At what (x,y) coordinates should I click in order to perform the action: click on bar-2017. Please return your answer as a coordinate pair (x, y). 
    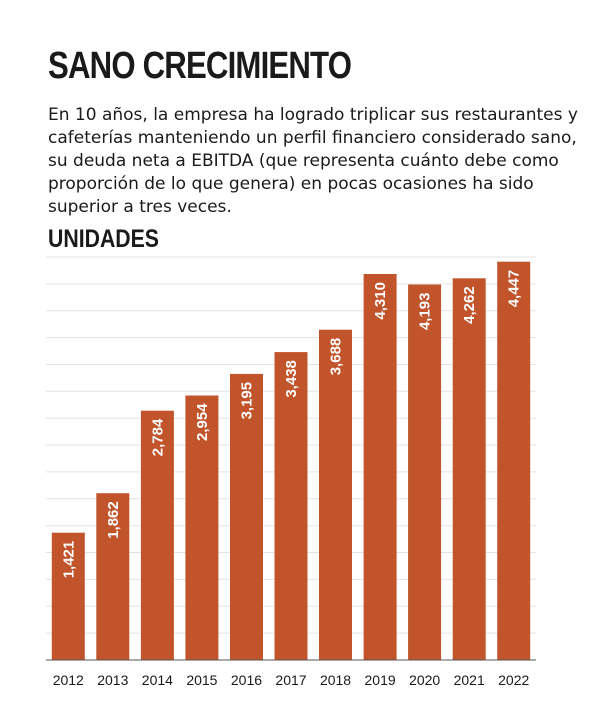
    Looking at the image, I should click on (291, 506).